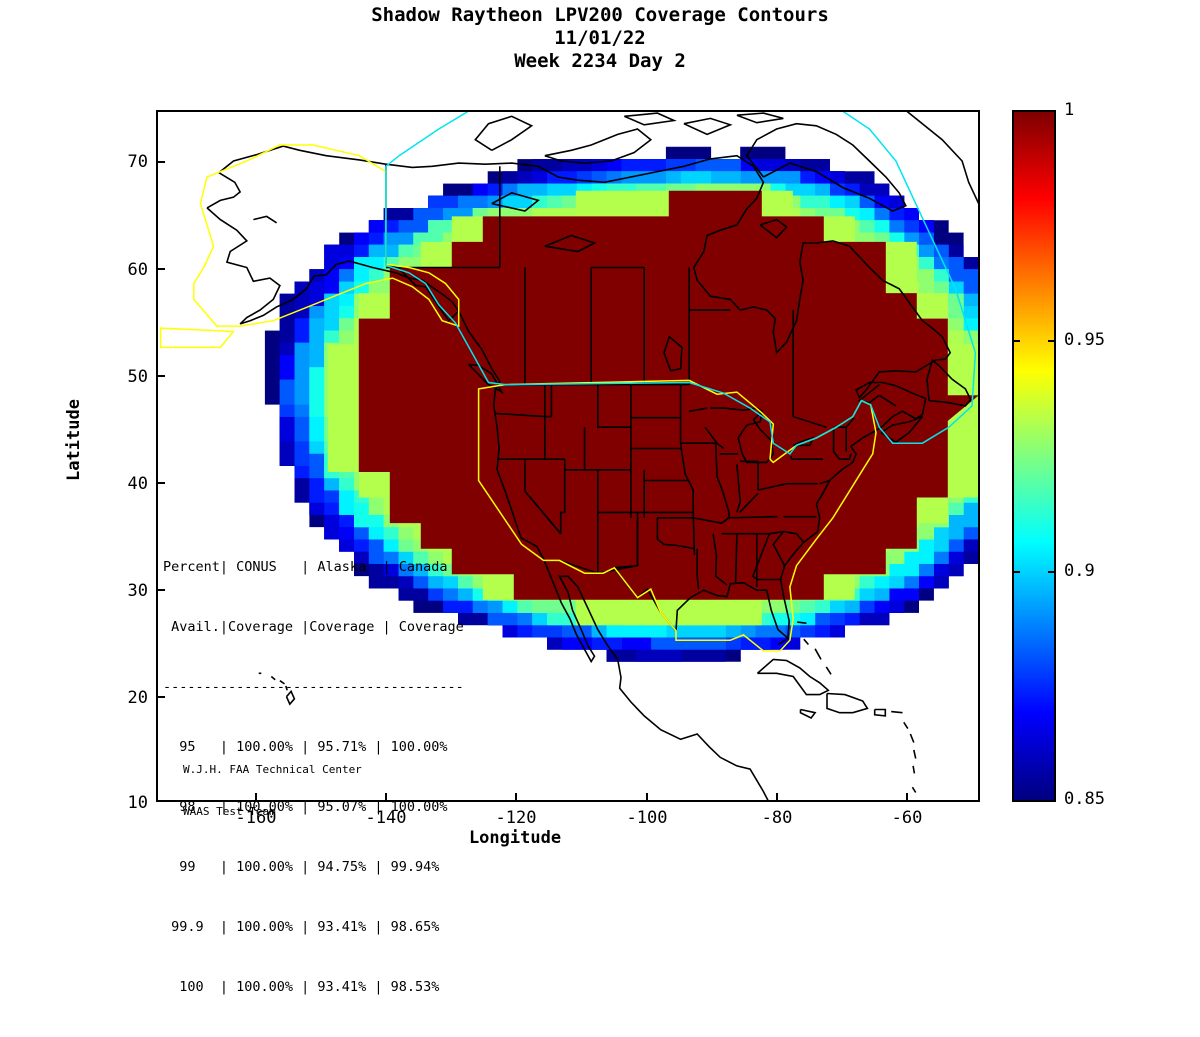 Image resolution: width=1200 pixels, height=1037 pixels. What do you see at coordinates (137, 162) in the screenshot?
I see `ytick-label-70: 70` at bounding box center [137, 162].